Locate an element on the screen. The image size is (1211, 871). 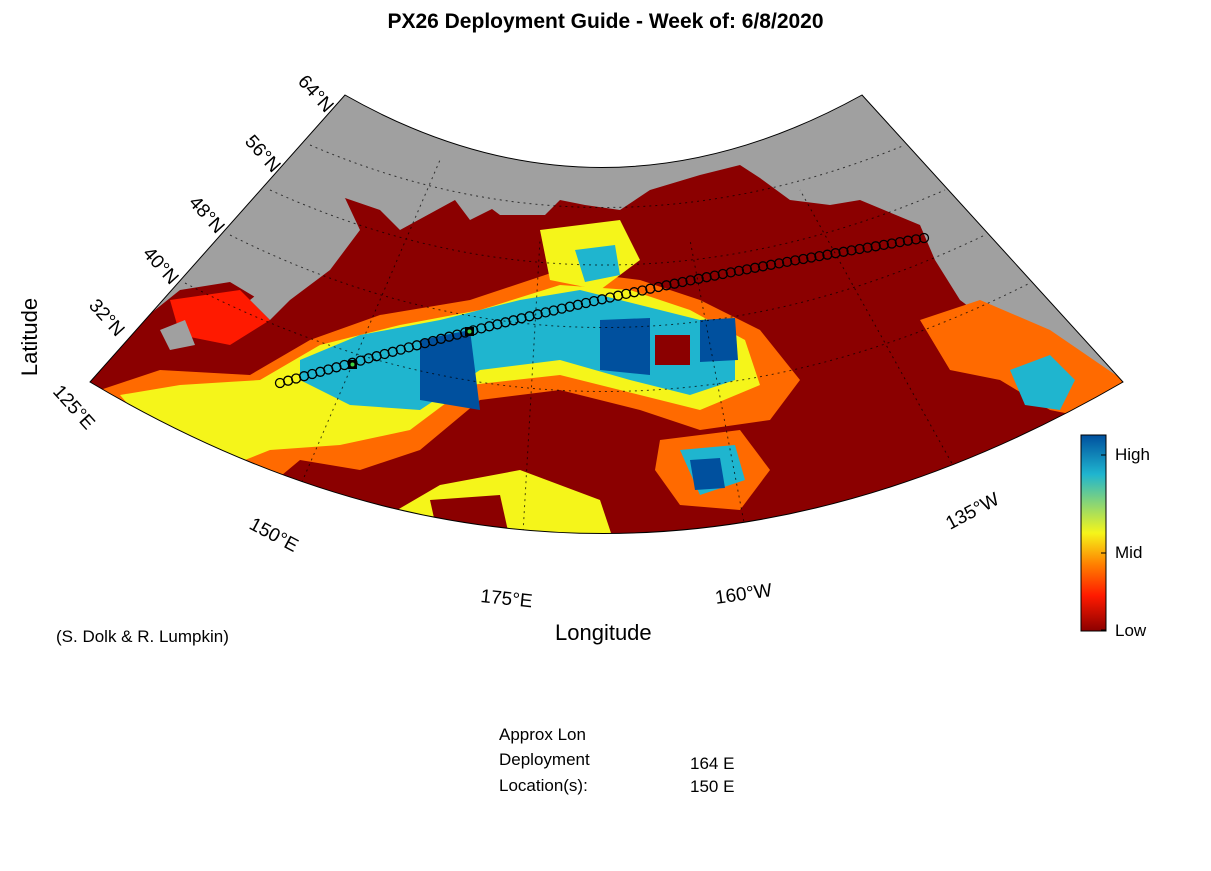
colorbar is located at coordinates (1093, 533).